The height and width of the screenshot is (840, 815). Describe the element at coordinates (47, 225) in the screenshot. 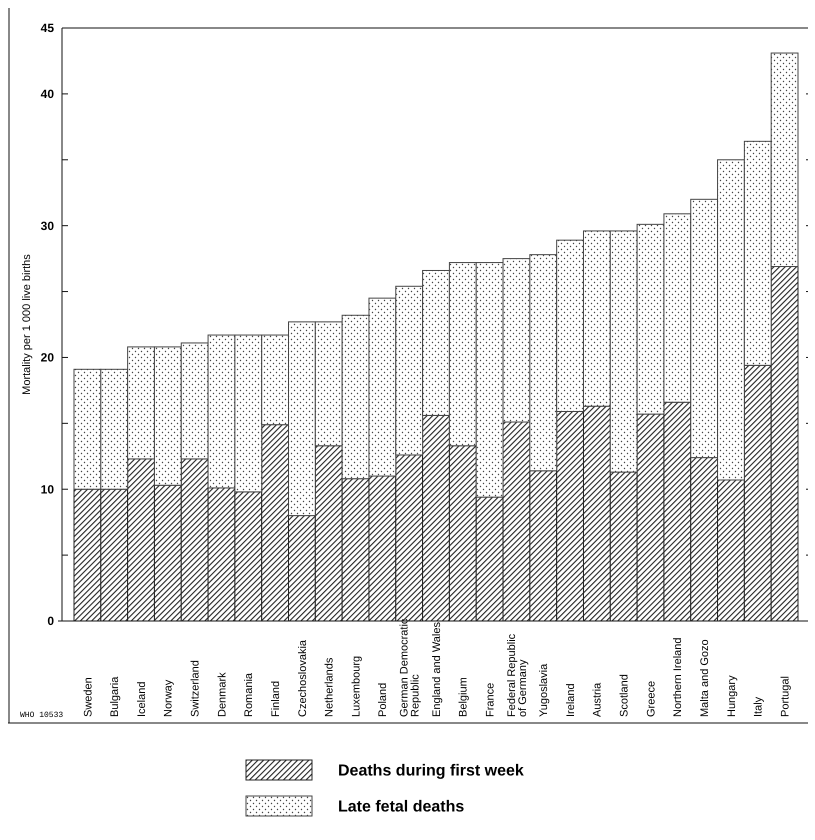

I see `y-tick-label: 30` at that location.